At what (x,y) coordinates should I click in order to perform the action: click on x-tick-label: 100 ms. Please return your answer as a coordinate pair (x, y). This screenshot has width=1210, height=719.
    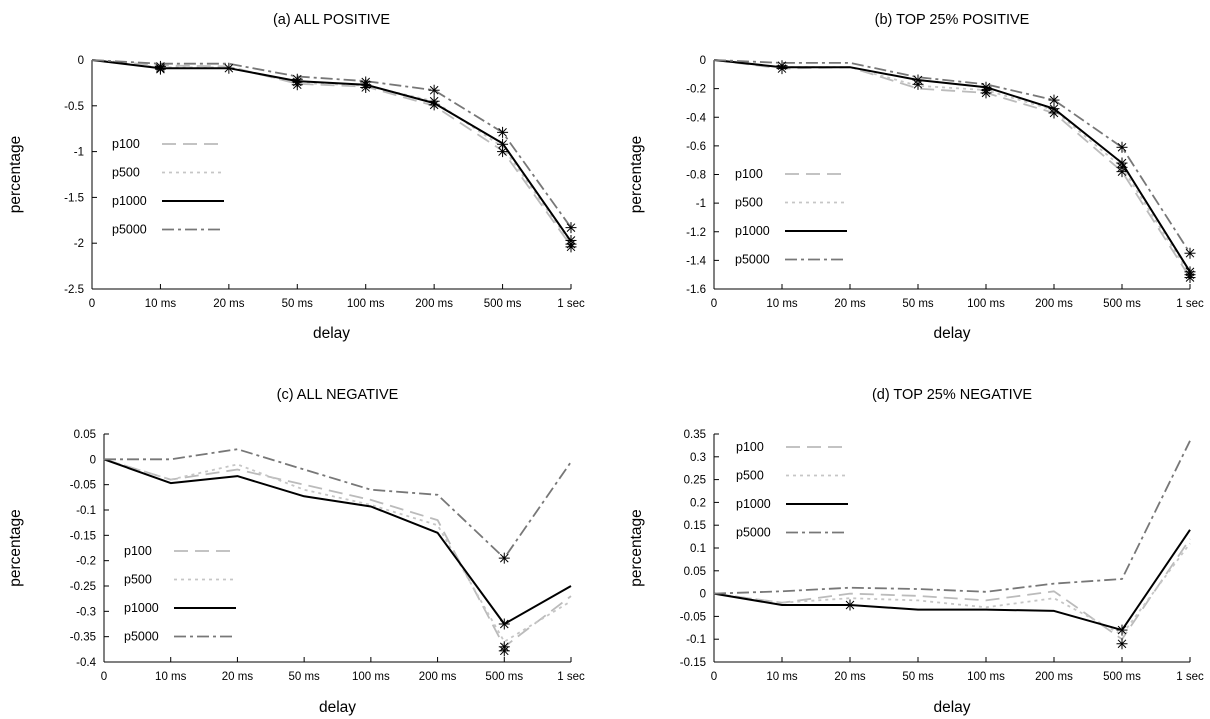
    Looking at the image, I should click on (986, 677).